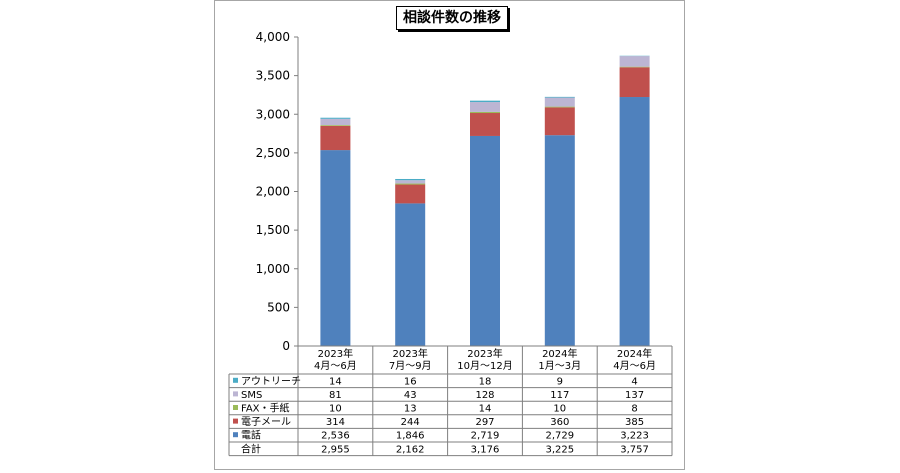  I want to click on x-tick-label: 7月～9月, so click(410, 366).